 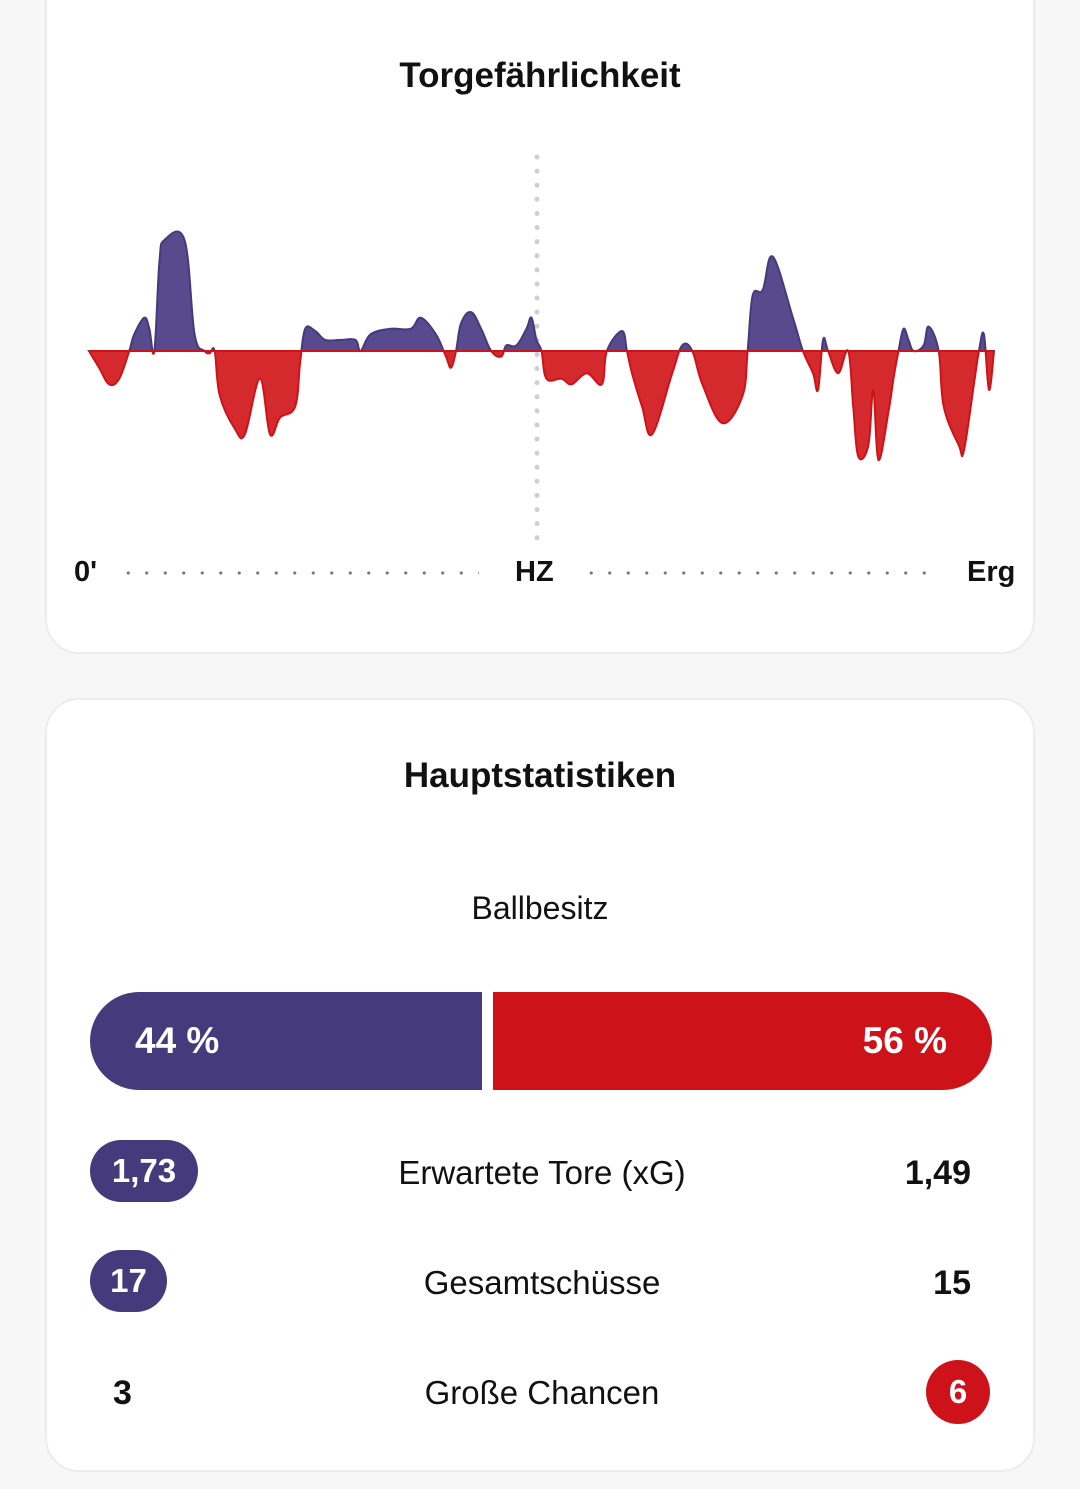 What do you see at coordinates (540, 908) in the screenshot?
I see `possession-label: Ballbesitz` at bounding box center [540, 908].